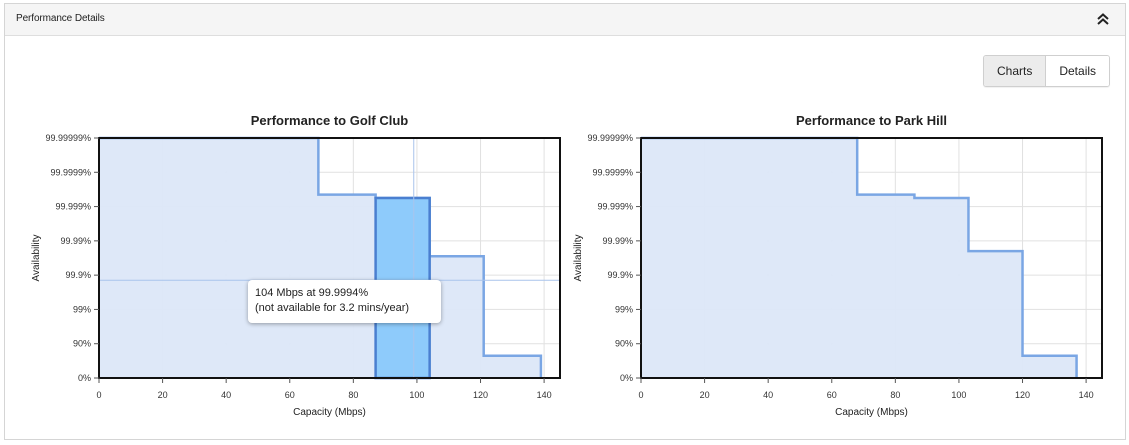 The image size is (1129, 445). What do you see at coordinates (332, 308) in the screenshot?
I see `tooltip-line-2: (not available for 3.2 mins/year)` at bounding box center [332, 308].